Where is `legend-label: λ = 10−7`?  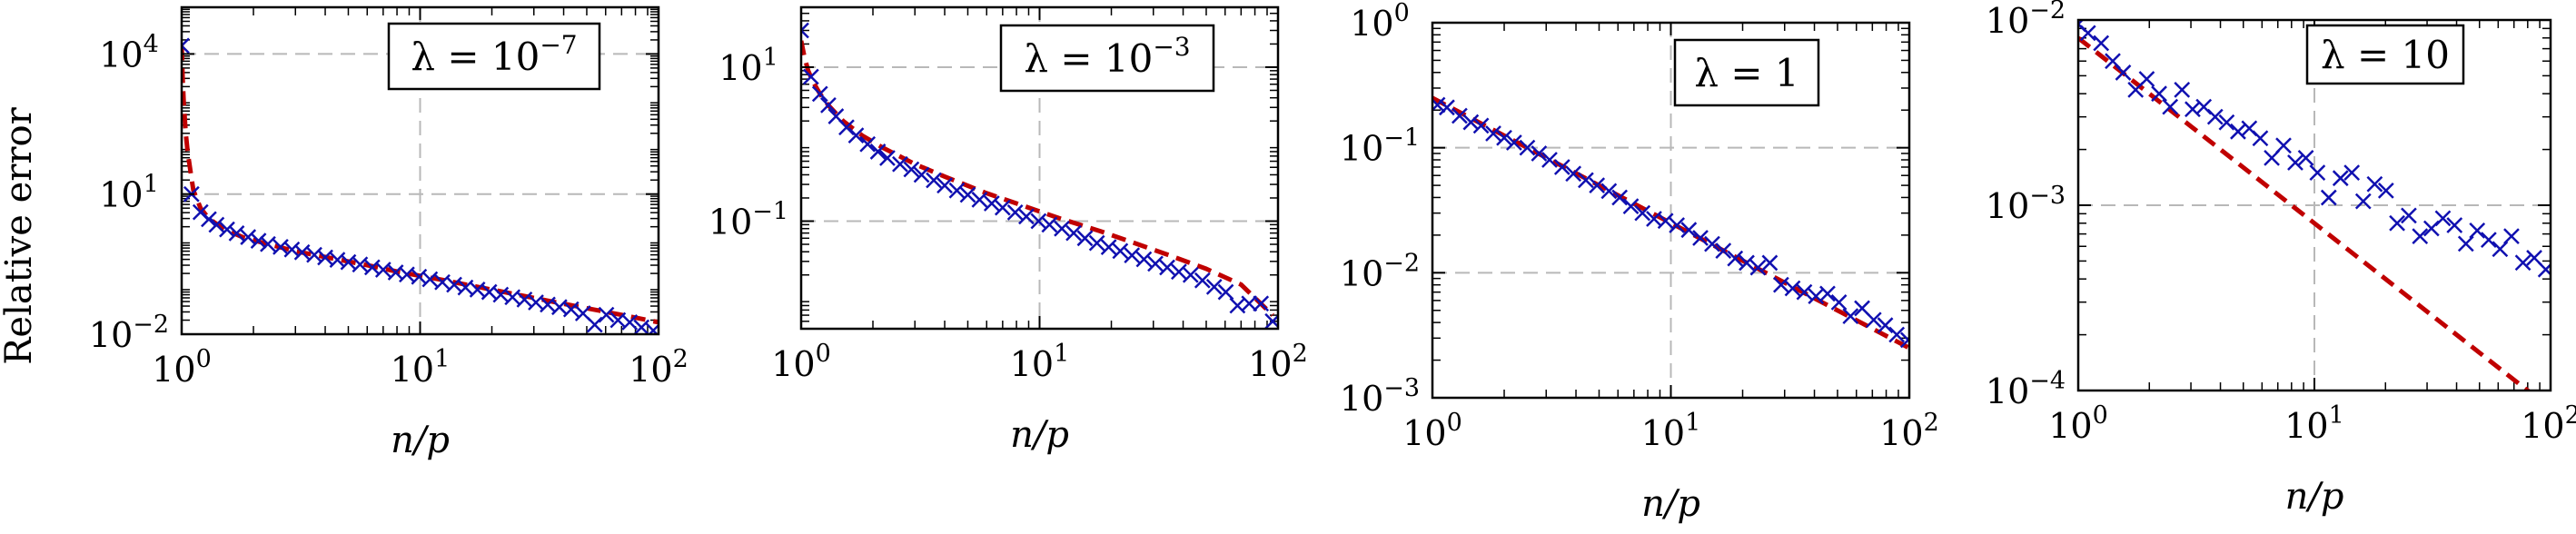 legend-label: λ = 10−7 is located at coordinates (494, 54).